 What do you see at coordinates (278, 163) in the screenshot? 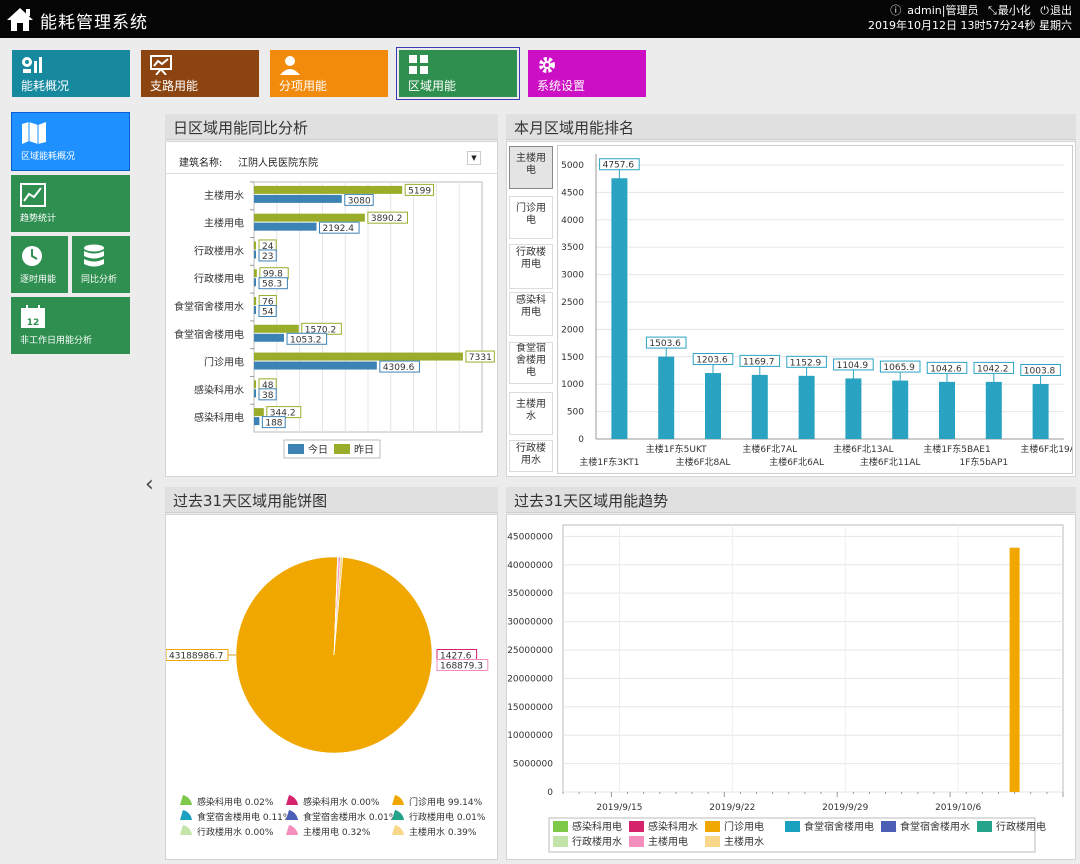
I see `building-value: 江阴人民医院东院` at bounding box center [278, 163].